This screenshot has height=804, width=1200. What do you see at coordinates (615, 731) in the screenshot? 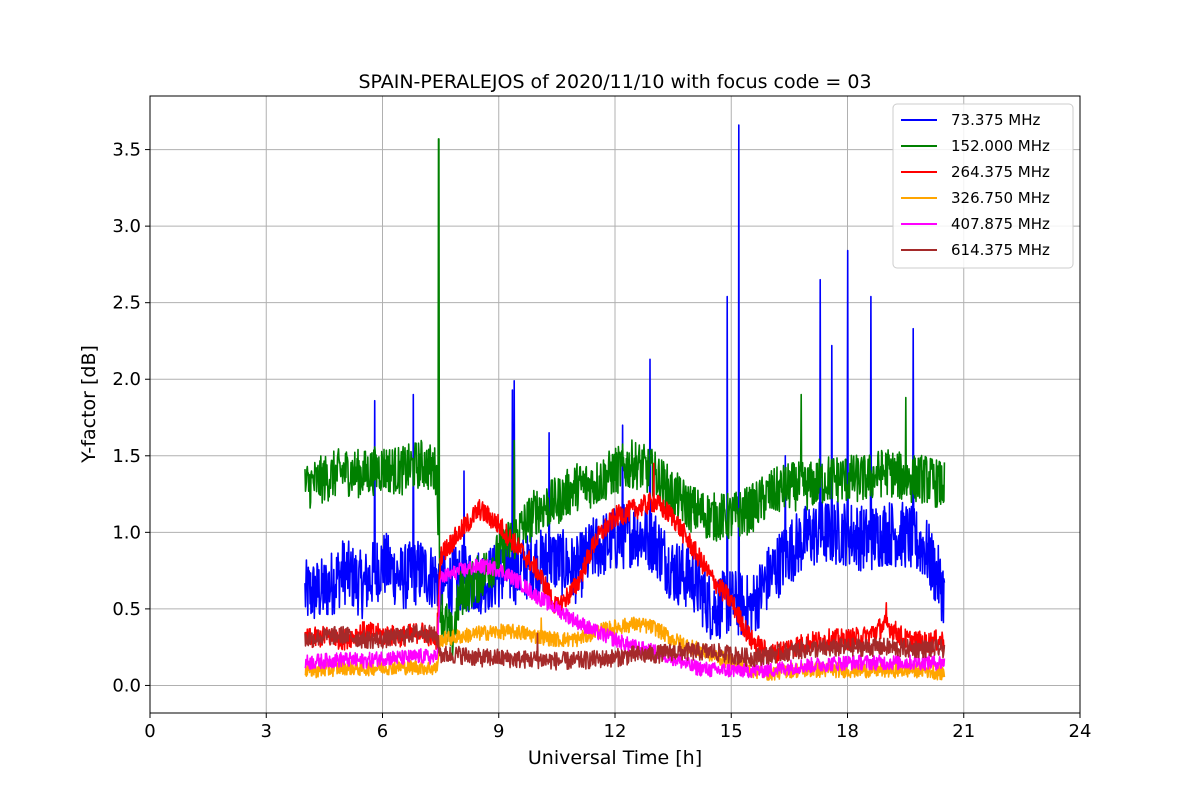
I see `x-tick-label: 12` at bounding box center [615, 731].